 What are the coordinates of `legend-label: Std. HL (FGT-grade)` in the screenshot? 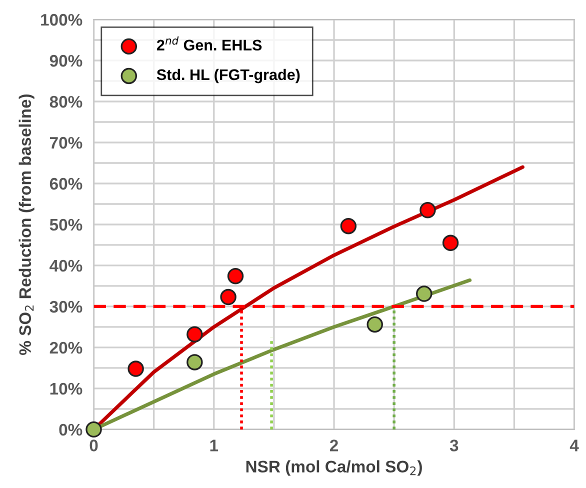 It's located at (228, 76).